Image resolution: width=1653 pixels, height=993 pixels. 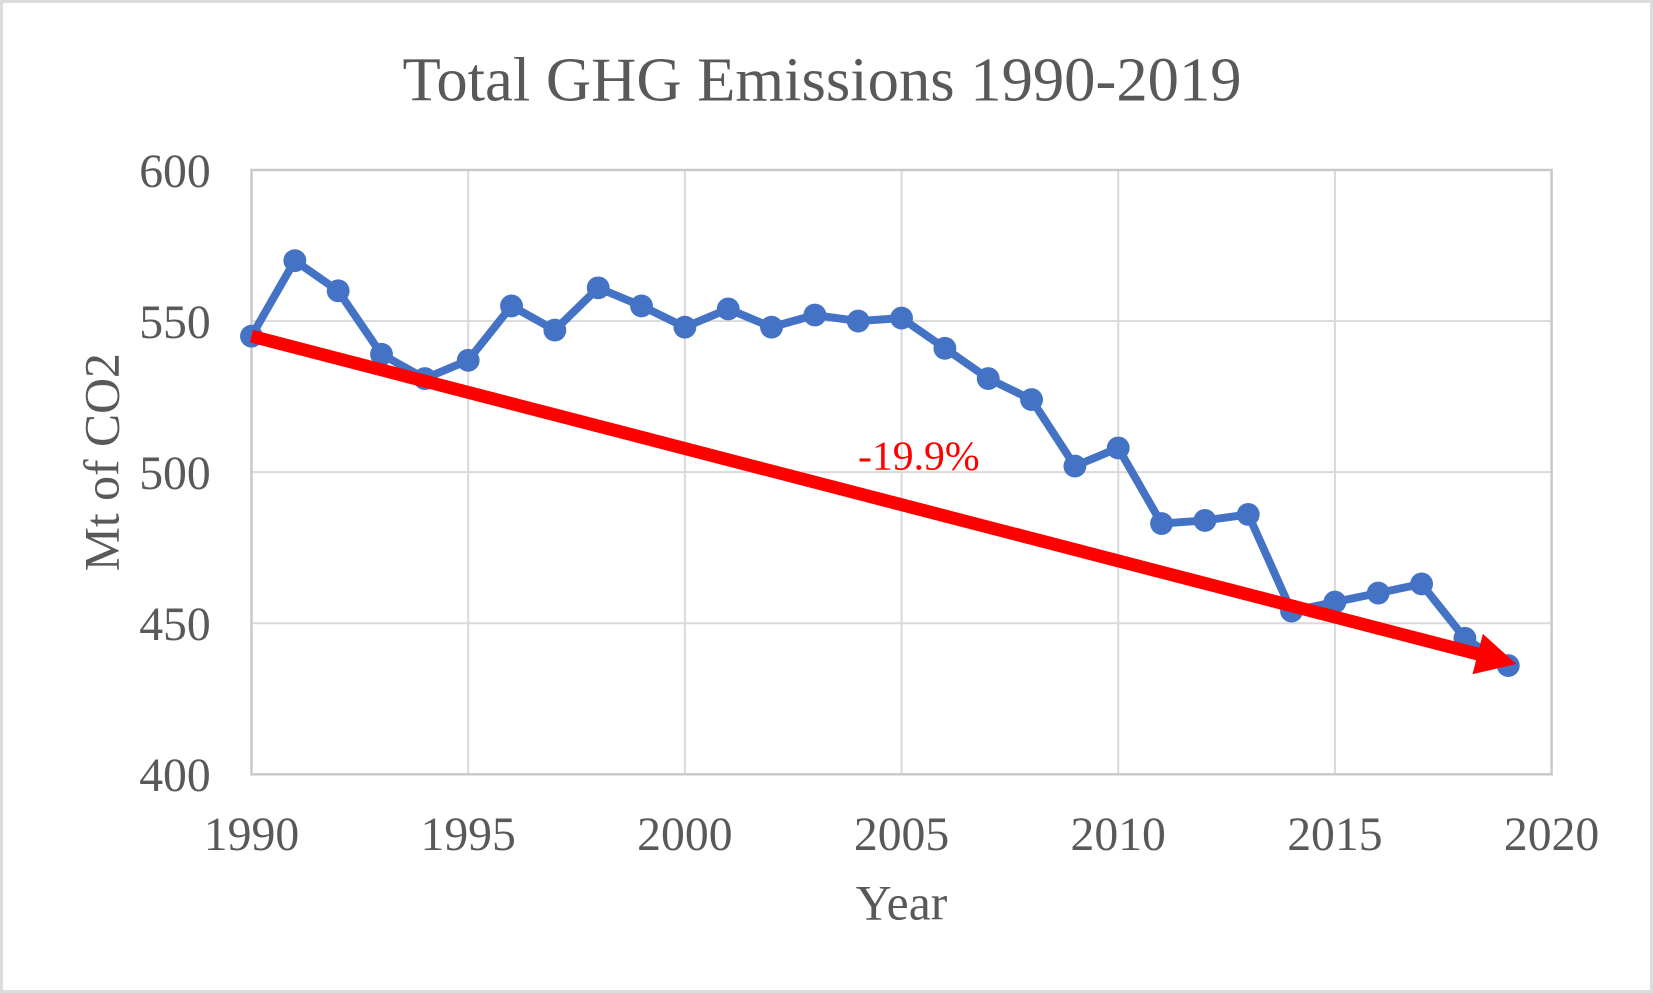 I want to click on data-point-2004, so click(x=858, y=321).